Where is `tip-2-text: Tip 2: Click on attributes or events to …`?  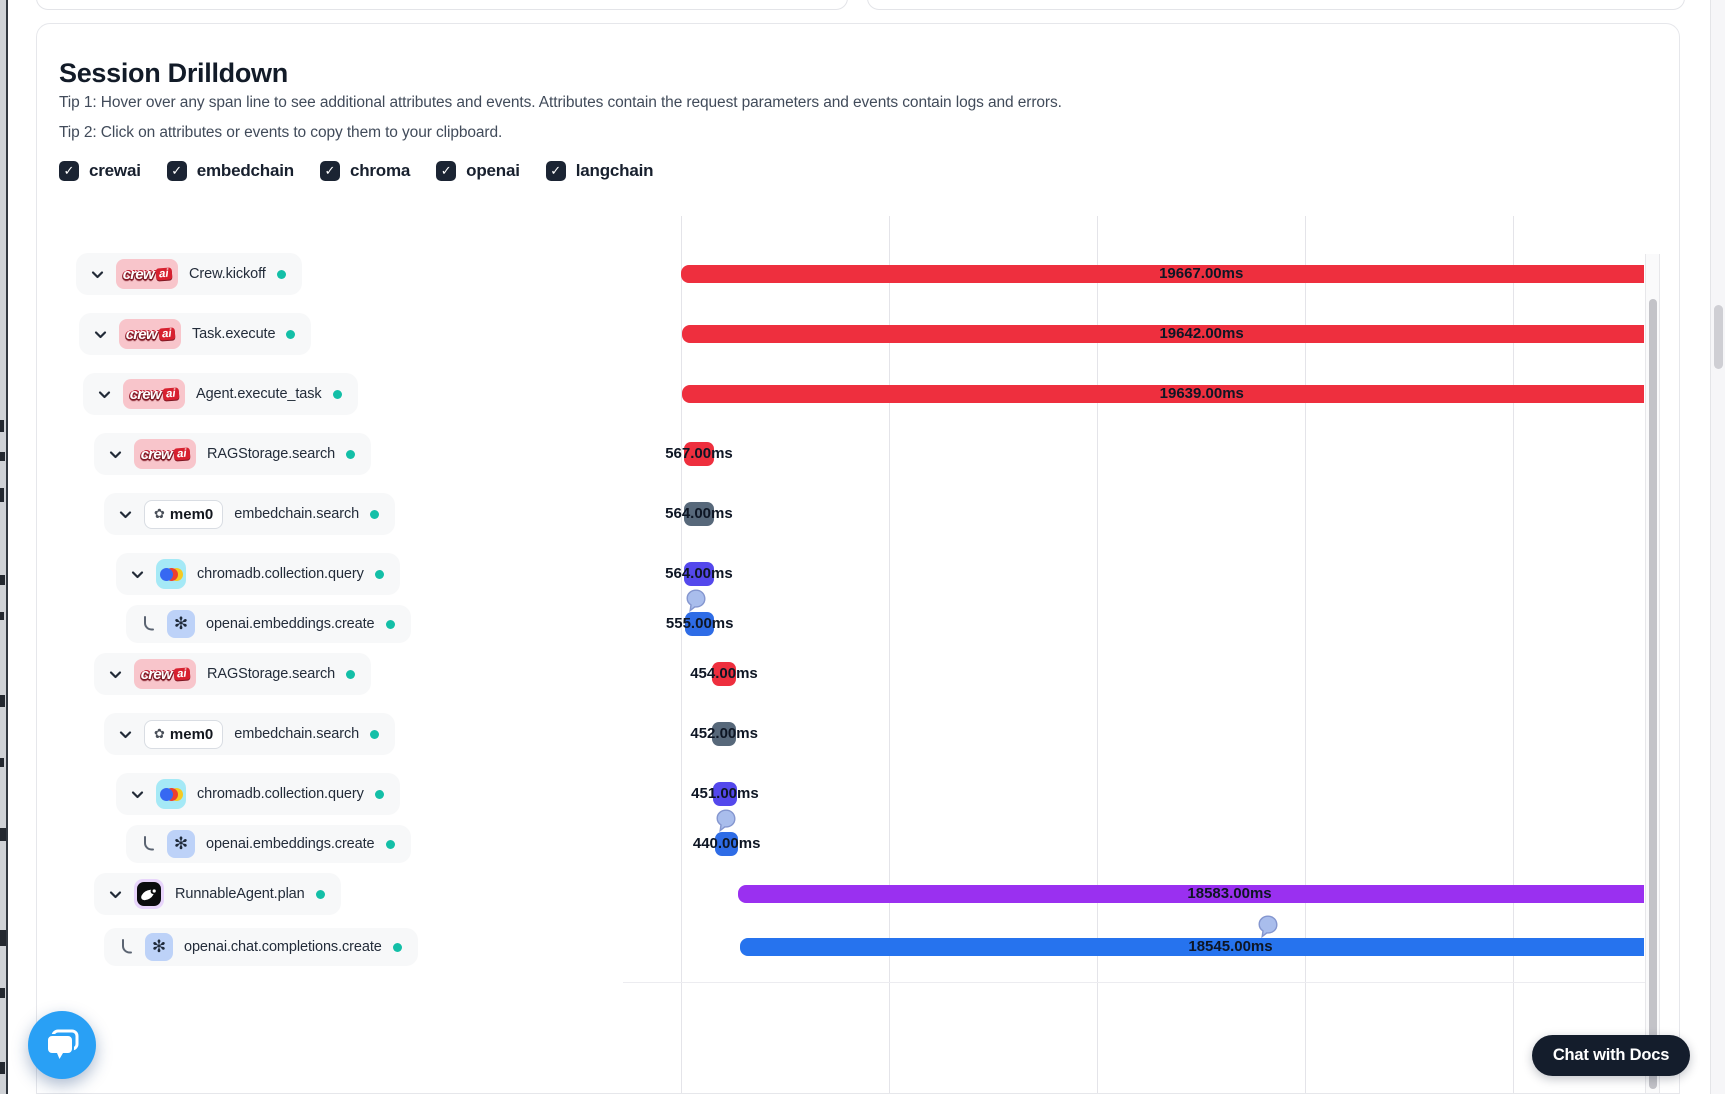 tip-2-text: Tip 2: Click on attributes or events to … is located at coordinates (281, 132).